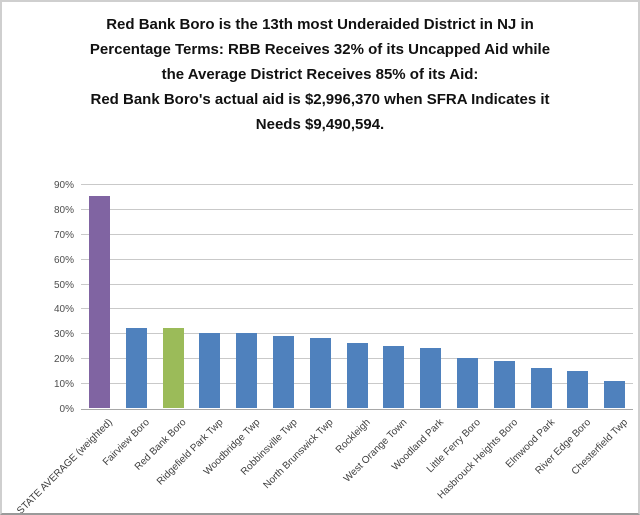  What do you see at coordinates (431, 378) in the screenshot?
I see `bar-woodland-park` at bounding box center [431, 378].